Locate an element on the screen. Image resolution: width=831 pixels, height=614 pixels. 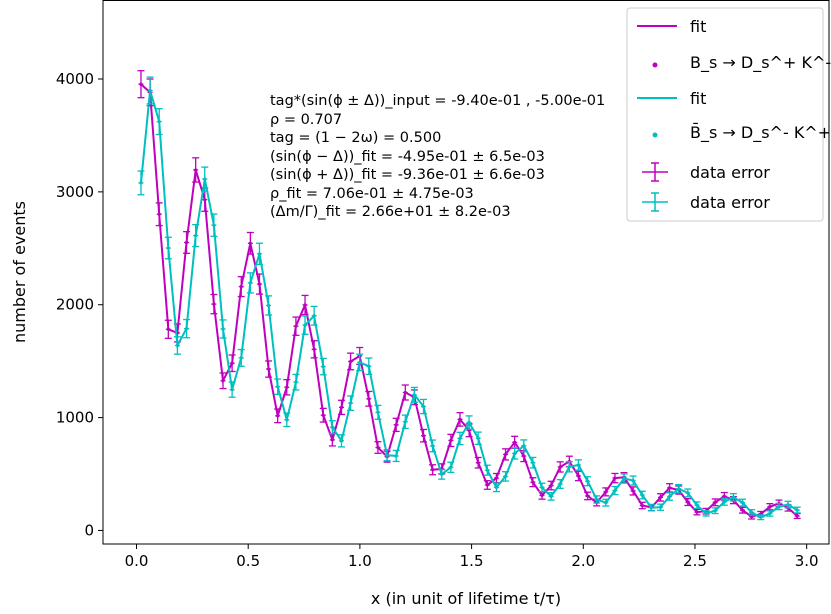
y-tick-label: 1000 is located at coordinates (75, 418).